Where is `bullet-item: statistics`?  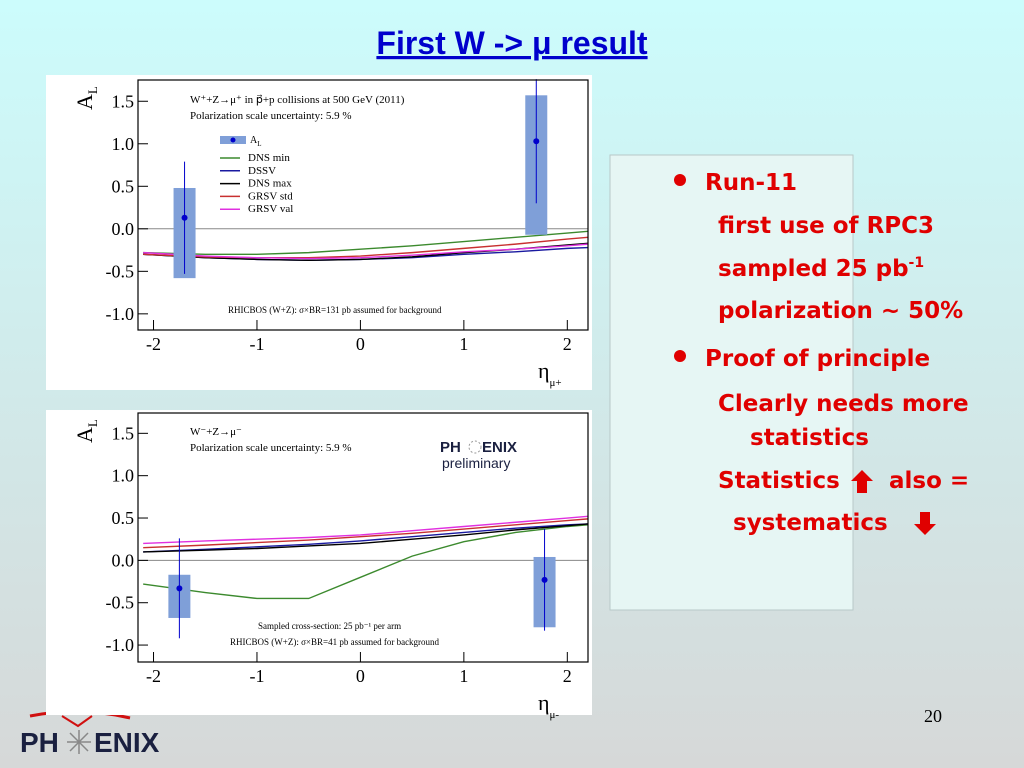 bullet-item: statistics is located at coordinates (809, 438).